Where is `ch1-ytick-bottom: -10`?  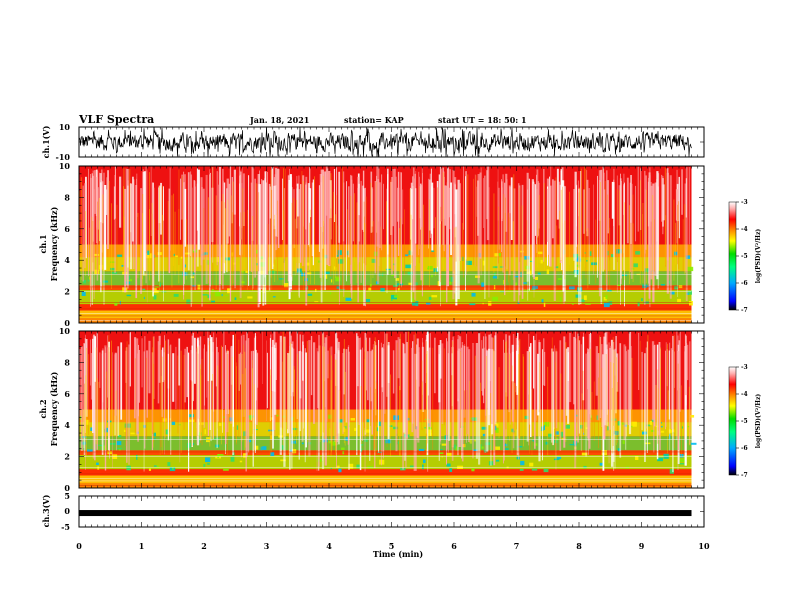 ch1-ytick-bottom: -10 is located at coordinates (63, 157).